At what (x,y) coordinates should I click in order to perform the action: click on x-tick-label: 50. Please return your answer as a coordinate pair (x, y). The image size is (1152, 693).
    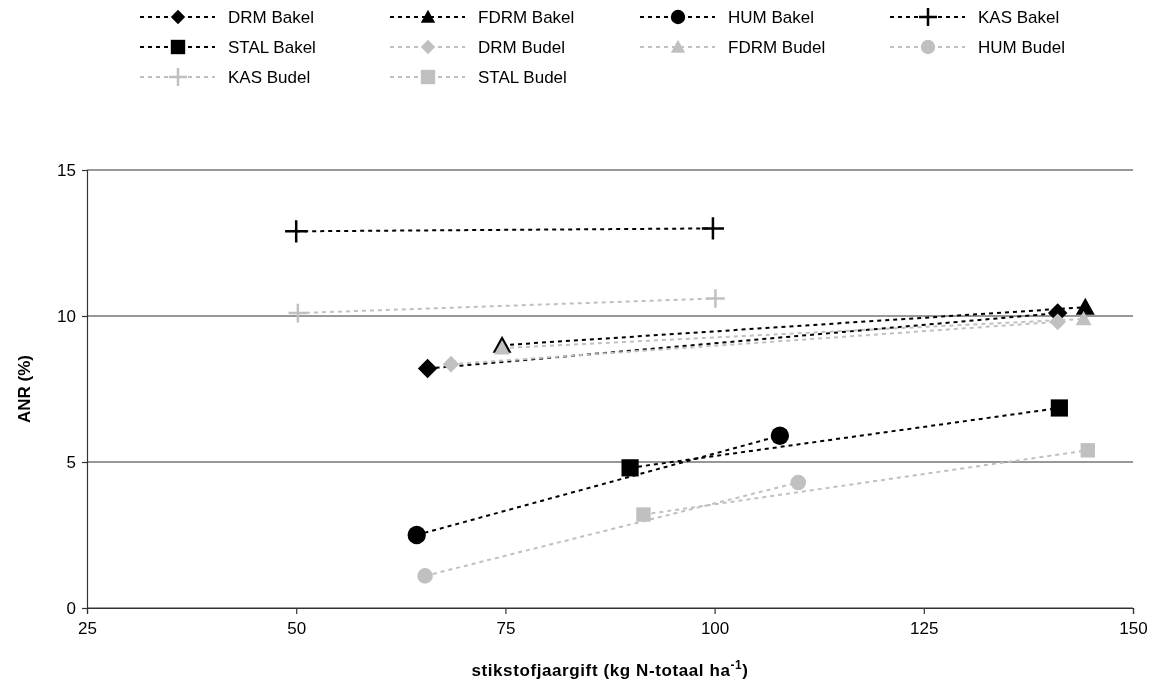
    Looking at the image, I should click on (297, 629).